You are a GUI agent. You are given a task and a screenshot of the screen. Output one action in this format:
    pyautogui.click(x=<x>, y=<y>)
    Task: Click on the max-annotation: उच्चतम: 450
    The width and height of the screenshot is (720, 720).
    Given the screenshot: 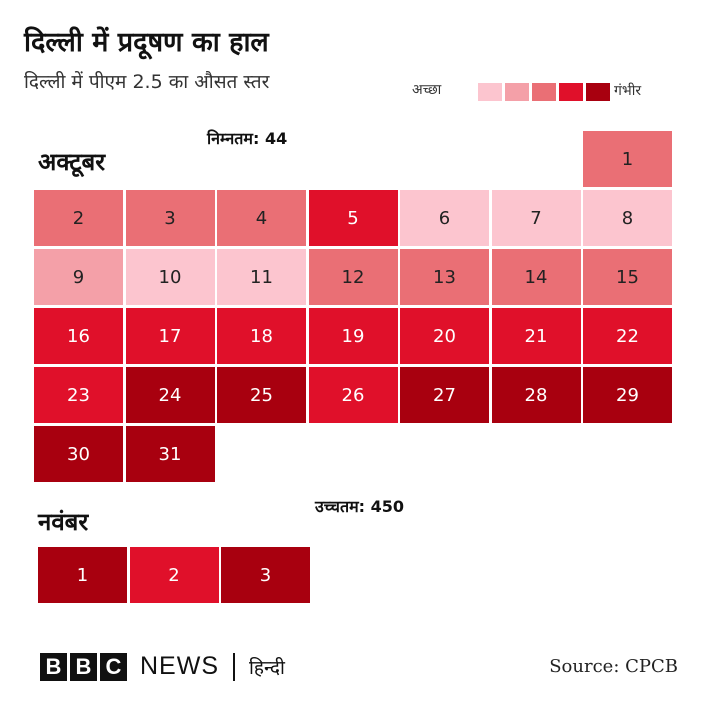 What is the action you would take?
    pyautogui.click(x=360, y=506)
    